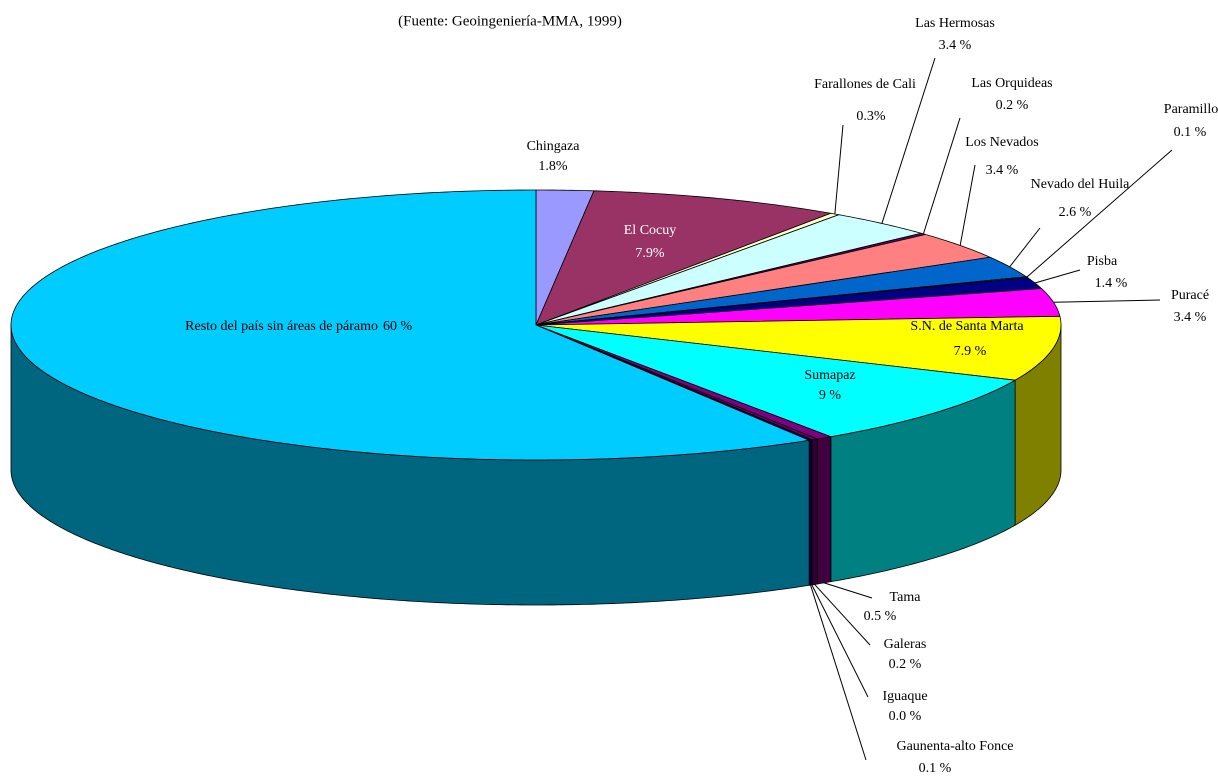 The height and width of the screenshot is (778, 1218). Describe the element at coordinates (1102, 261) in the screenshot. I see `slice-label: Pisba` at that location.